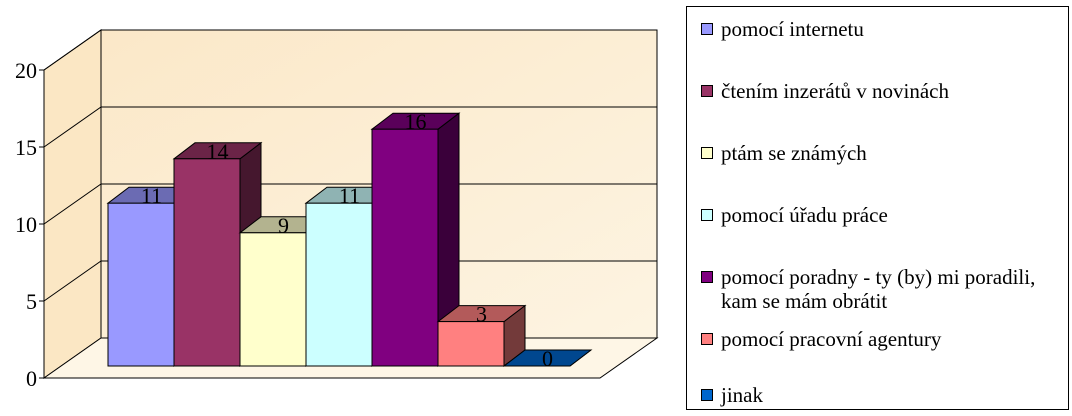  What do you see at coordinates (31, 378) in the screenshot?
I see `y-tick-label: 0` at bounding box center [31, 378].